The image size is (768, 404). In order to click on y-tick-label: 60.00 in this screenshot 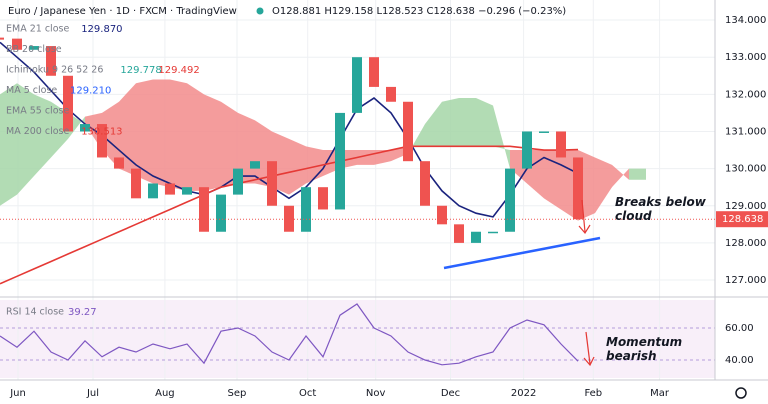, I will do `click(739, 328)`.